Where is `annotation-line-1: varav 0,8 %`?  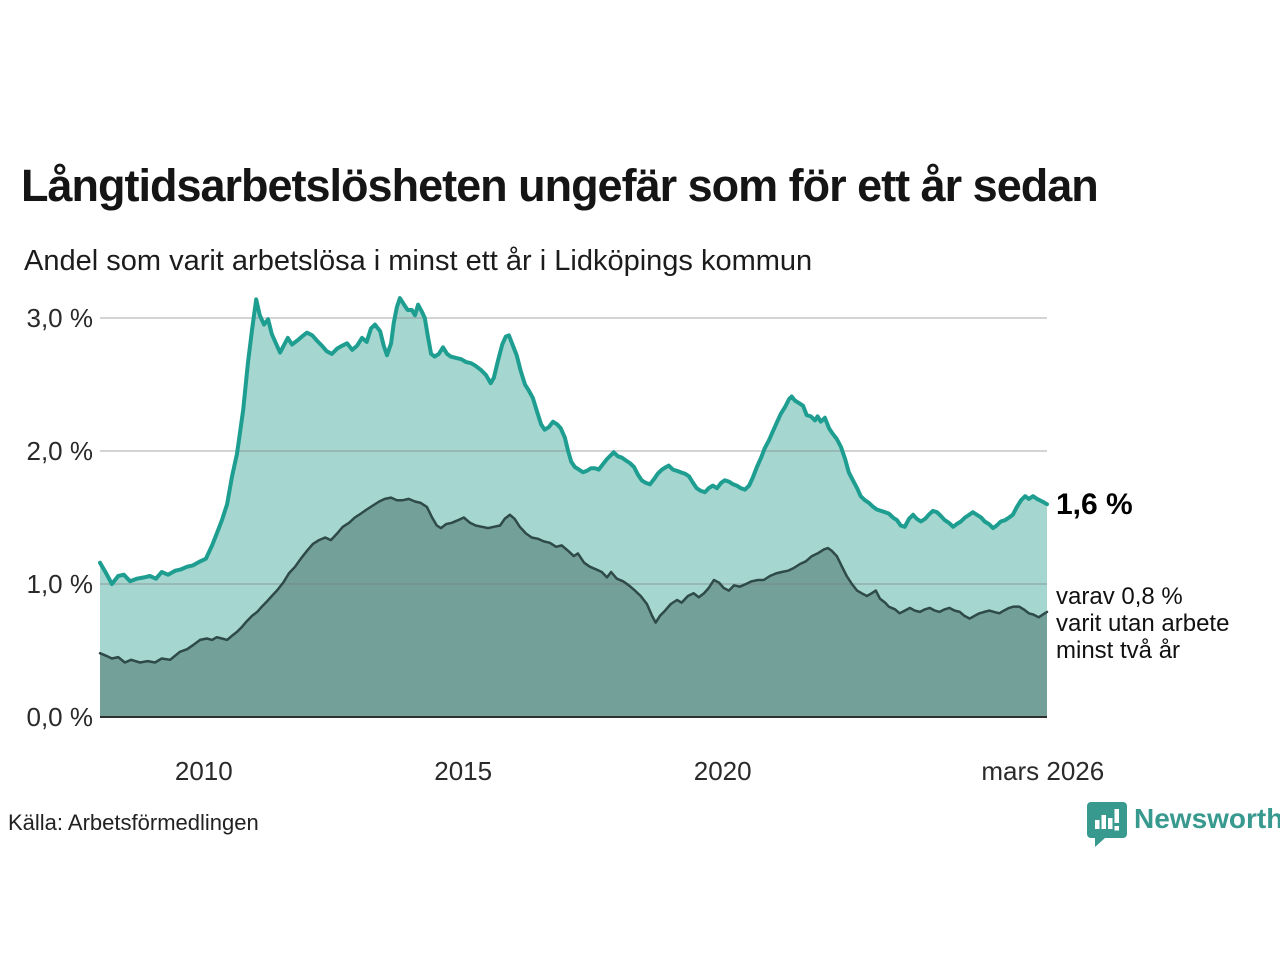 annotation-line-1: varav 0,8 % is located at coordinates (1119, 596).